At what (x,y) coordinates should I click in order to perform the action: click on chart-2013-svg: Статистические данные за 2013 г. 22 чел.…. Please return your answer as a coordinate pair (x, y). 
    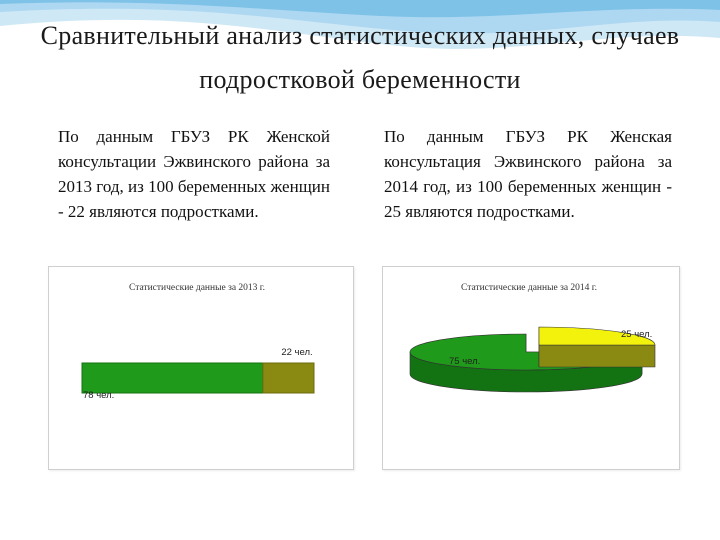
    Looking at the image, I should click on (198, 342).